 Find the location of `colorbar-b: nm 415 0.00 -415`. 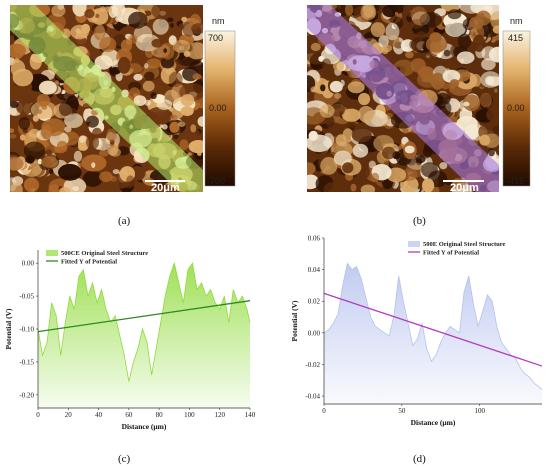

colorbar-b: nm 415 0.00 -415 is located at coordinates (516, 101).